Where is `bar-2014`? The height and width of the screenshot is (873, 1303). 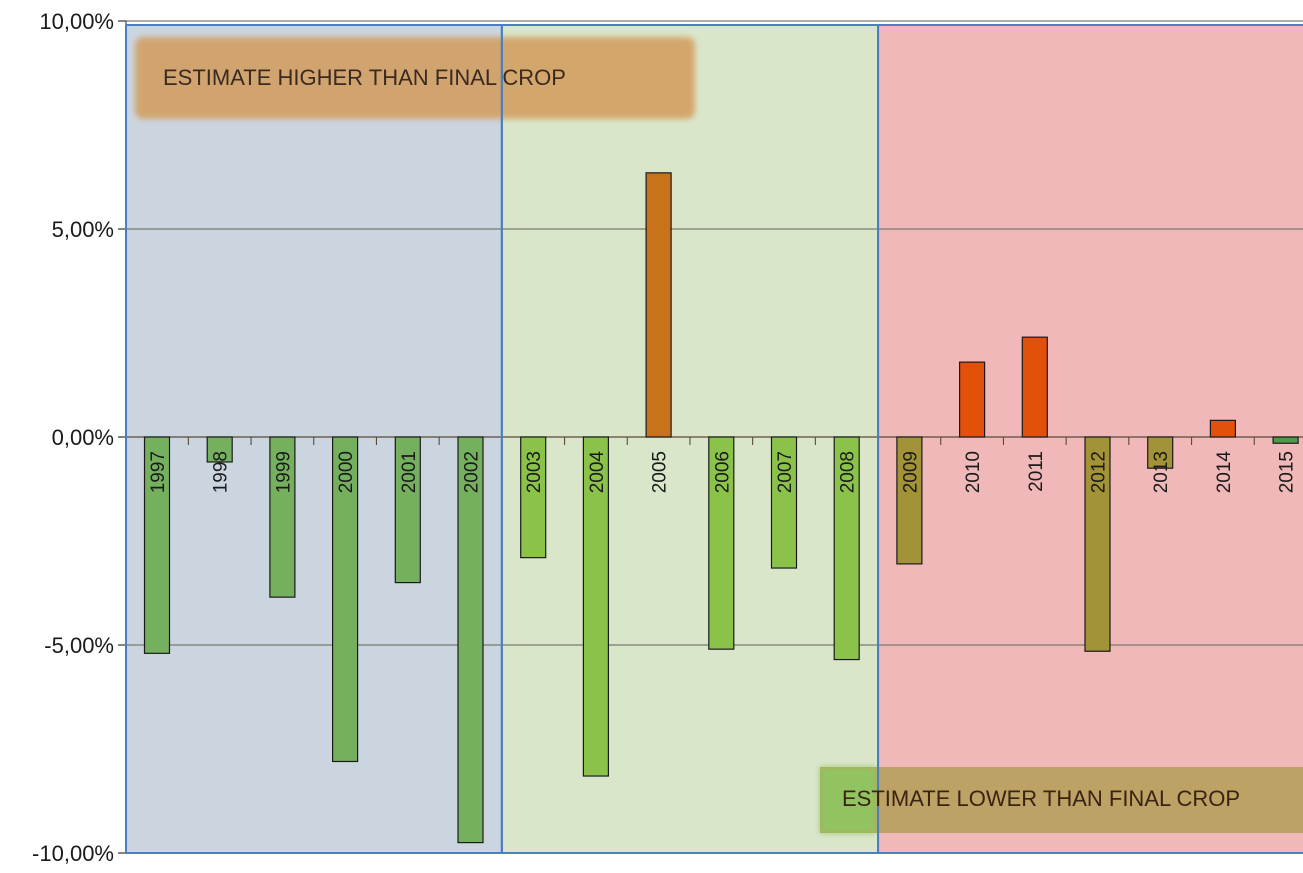 bar-2014 is located at coordinates (1223, 428).